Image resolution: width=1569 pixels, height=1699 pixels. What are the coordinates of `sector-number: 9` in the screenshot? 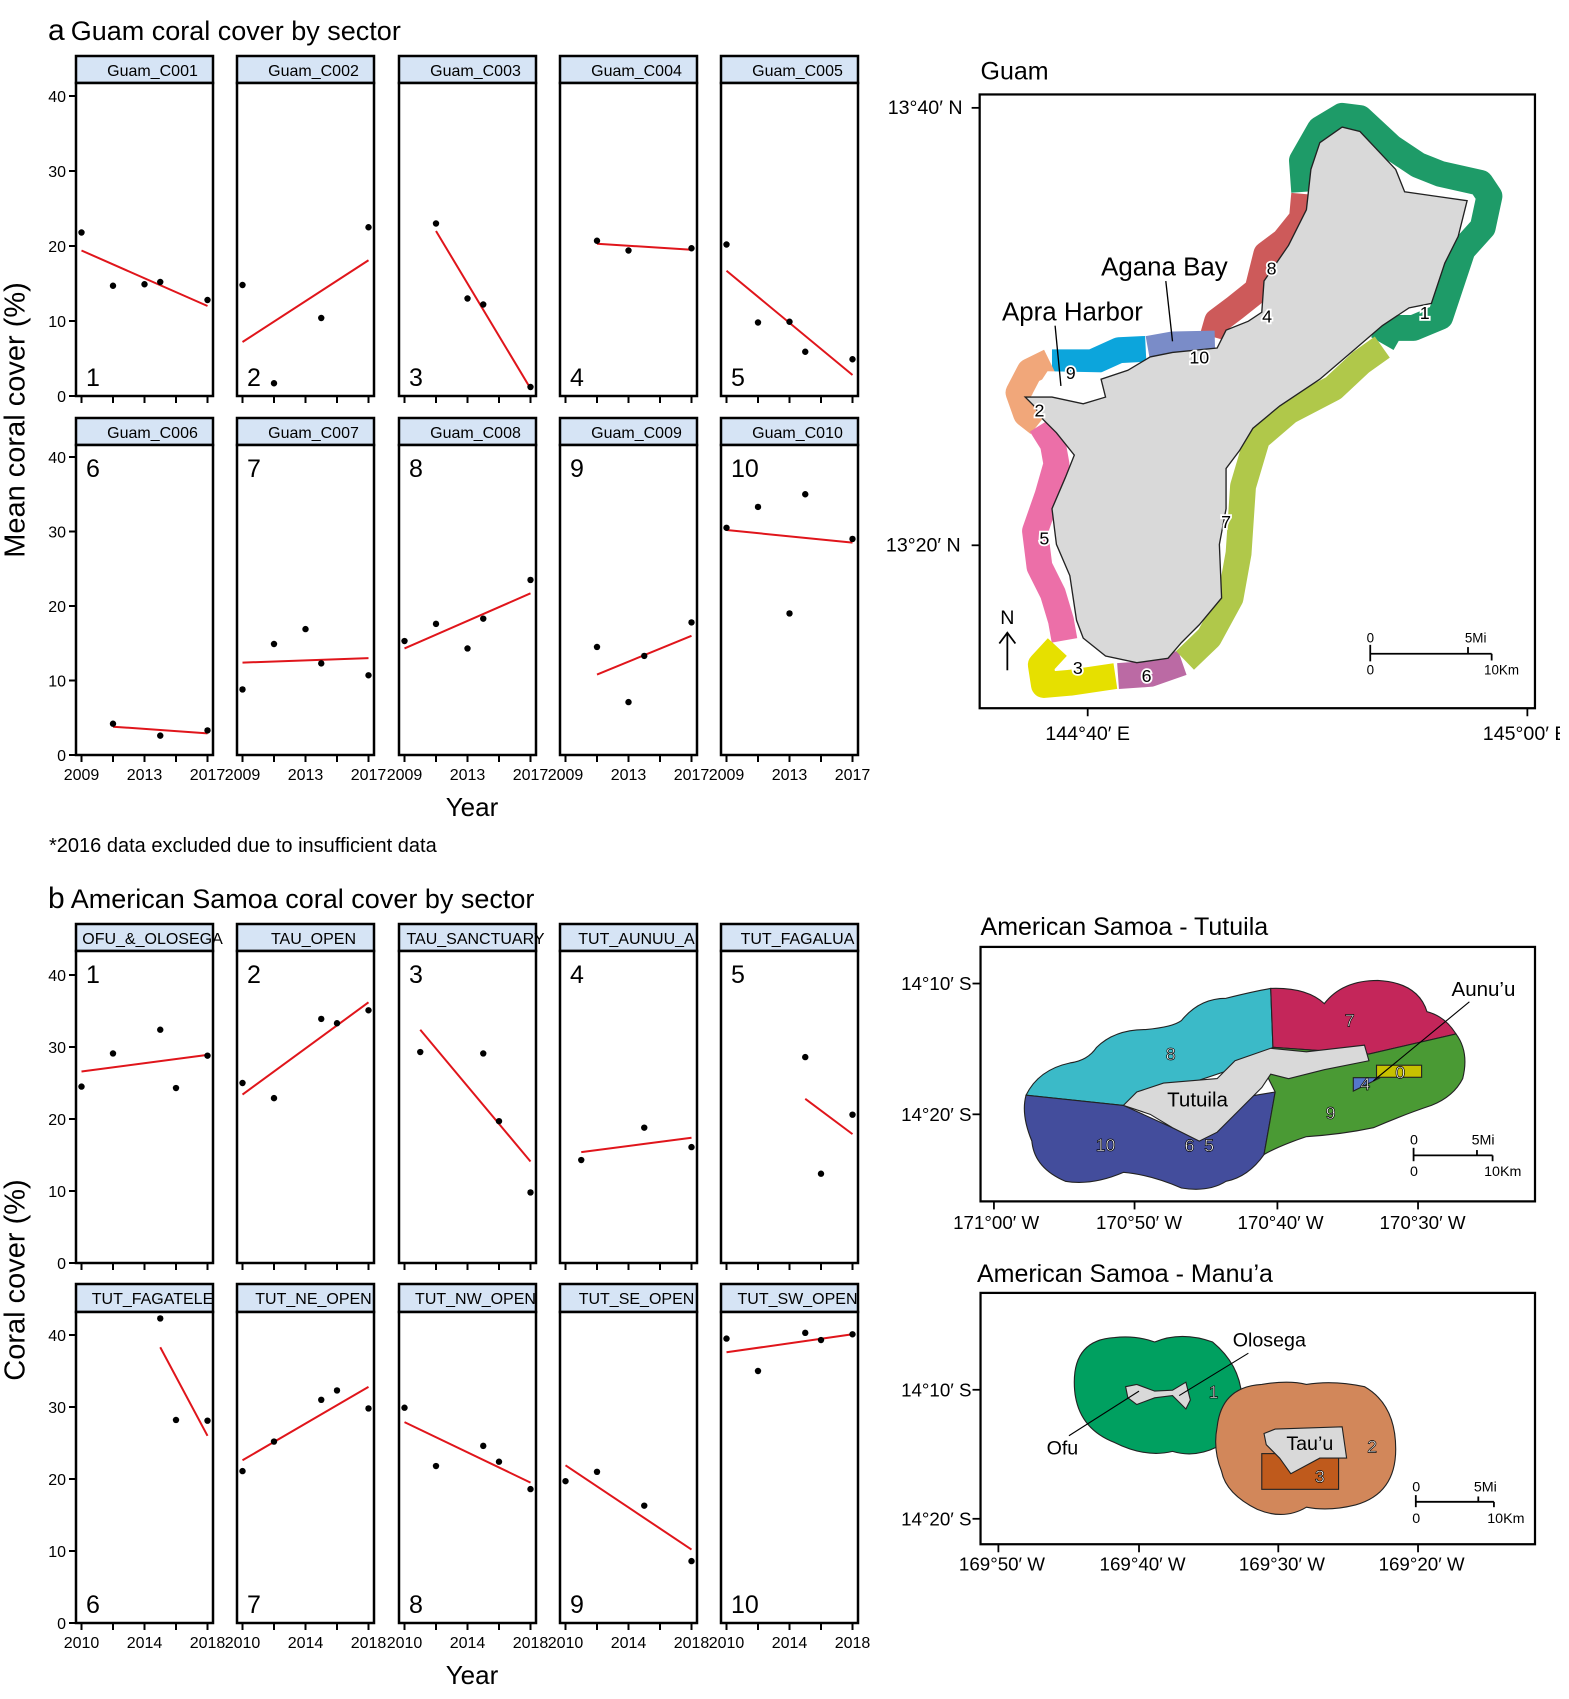 It's located at (577, 469).